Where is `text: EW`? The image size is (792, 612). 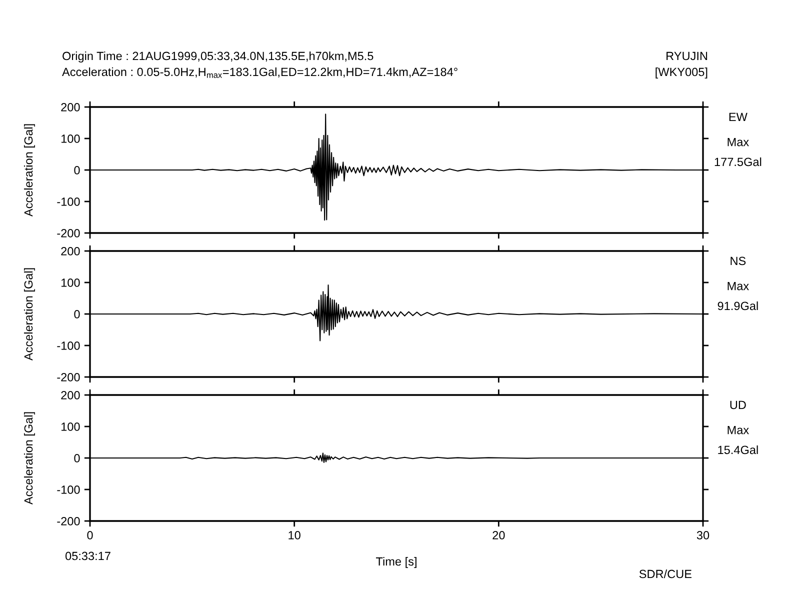
text: EW is located at coordinates (738, 117).